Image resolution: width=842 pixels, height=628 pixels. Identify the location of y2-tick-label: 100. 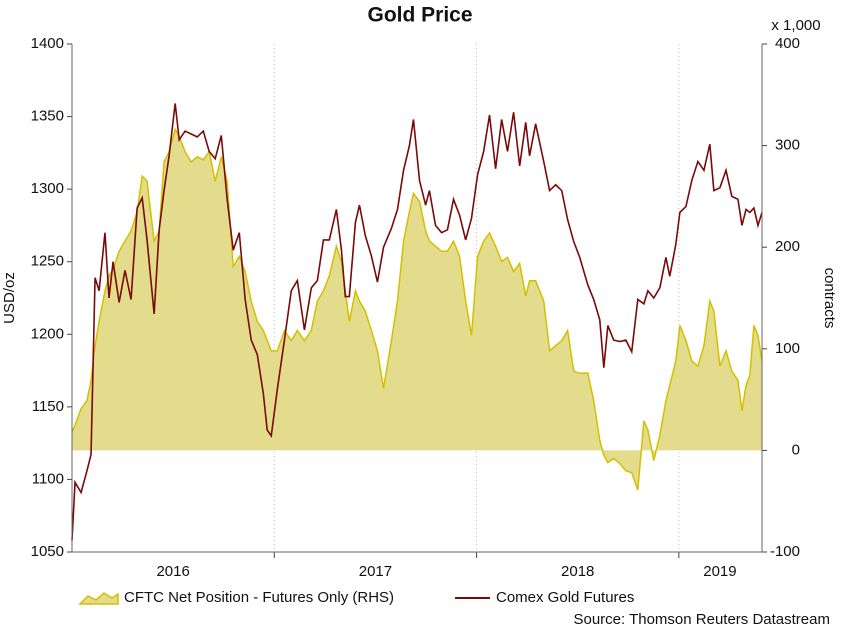
(787, 348).